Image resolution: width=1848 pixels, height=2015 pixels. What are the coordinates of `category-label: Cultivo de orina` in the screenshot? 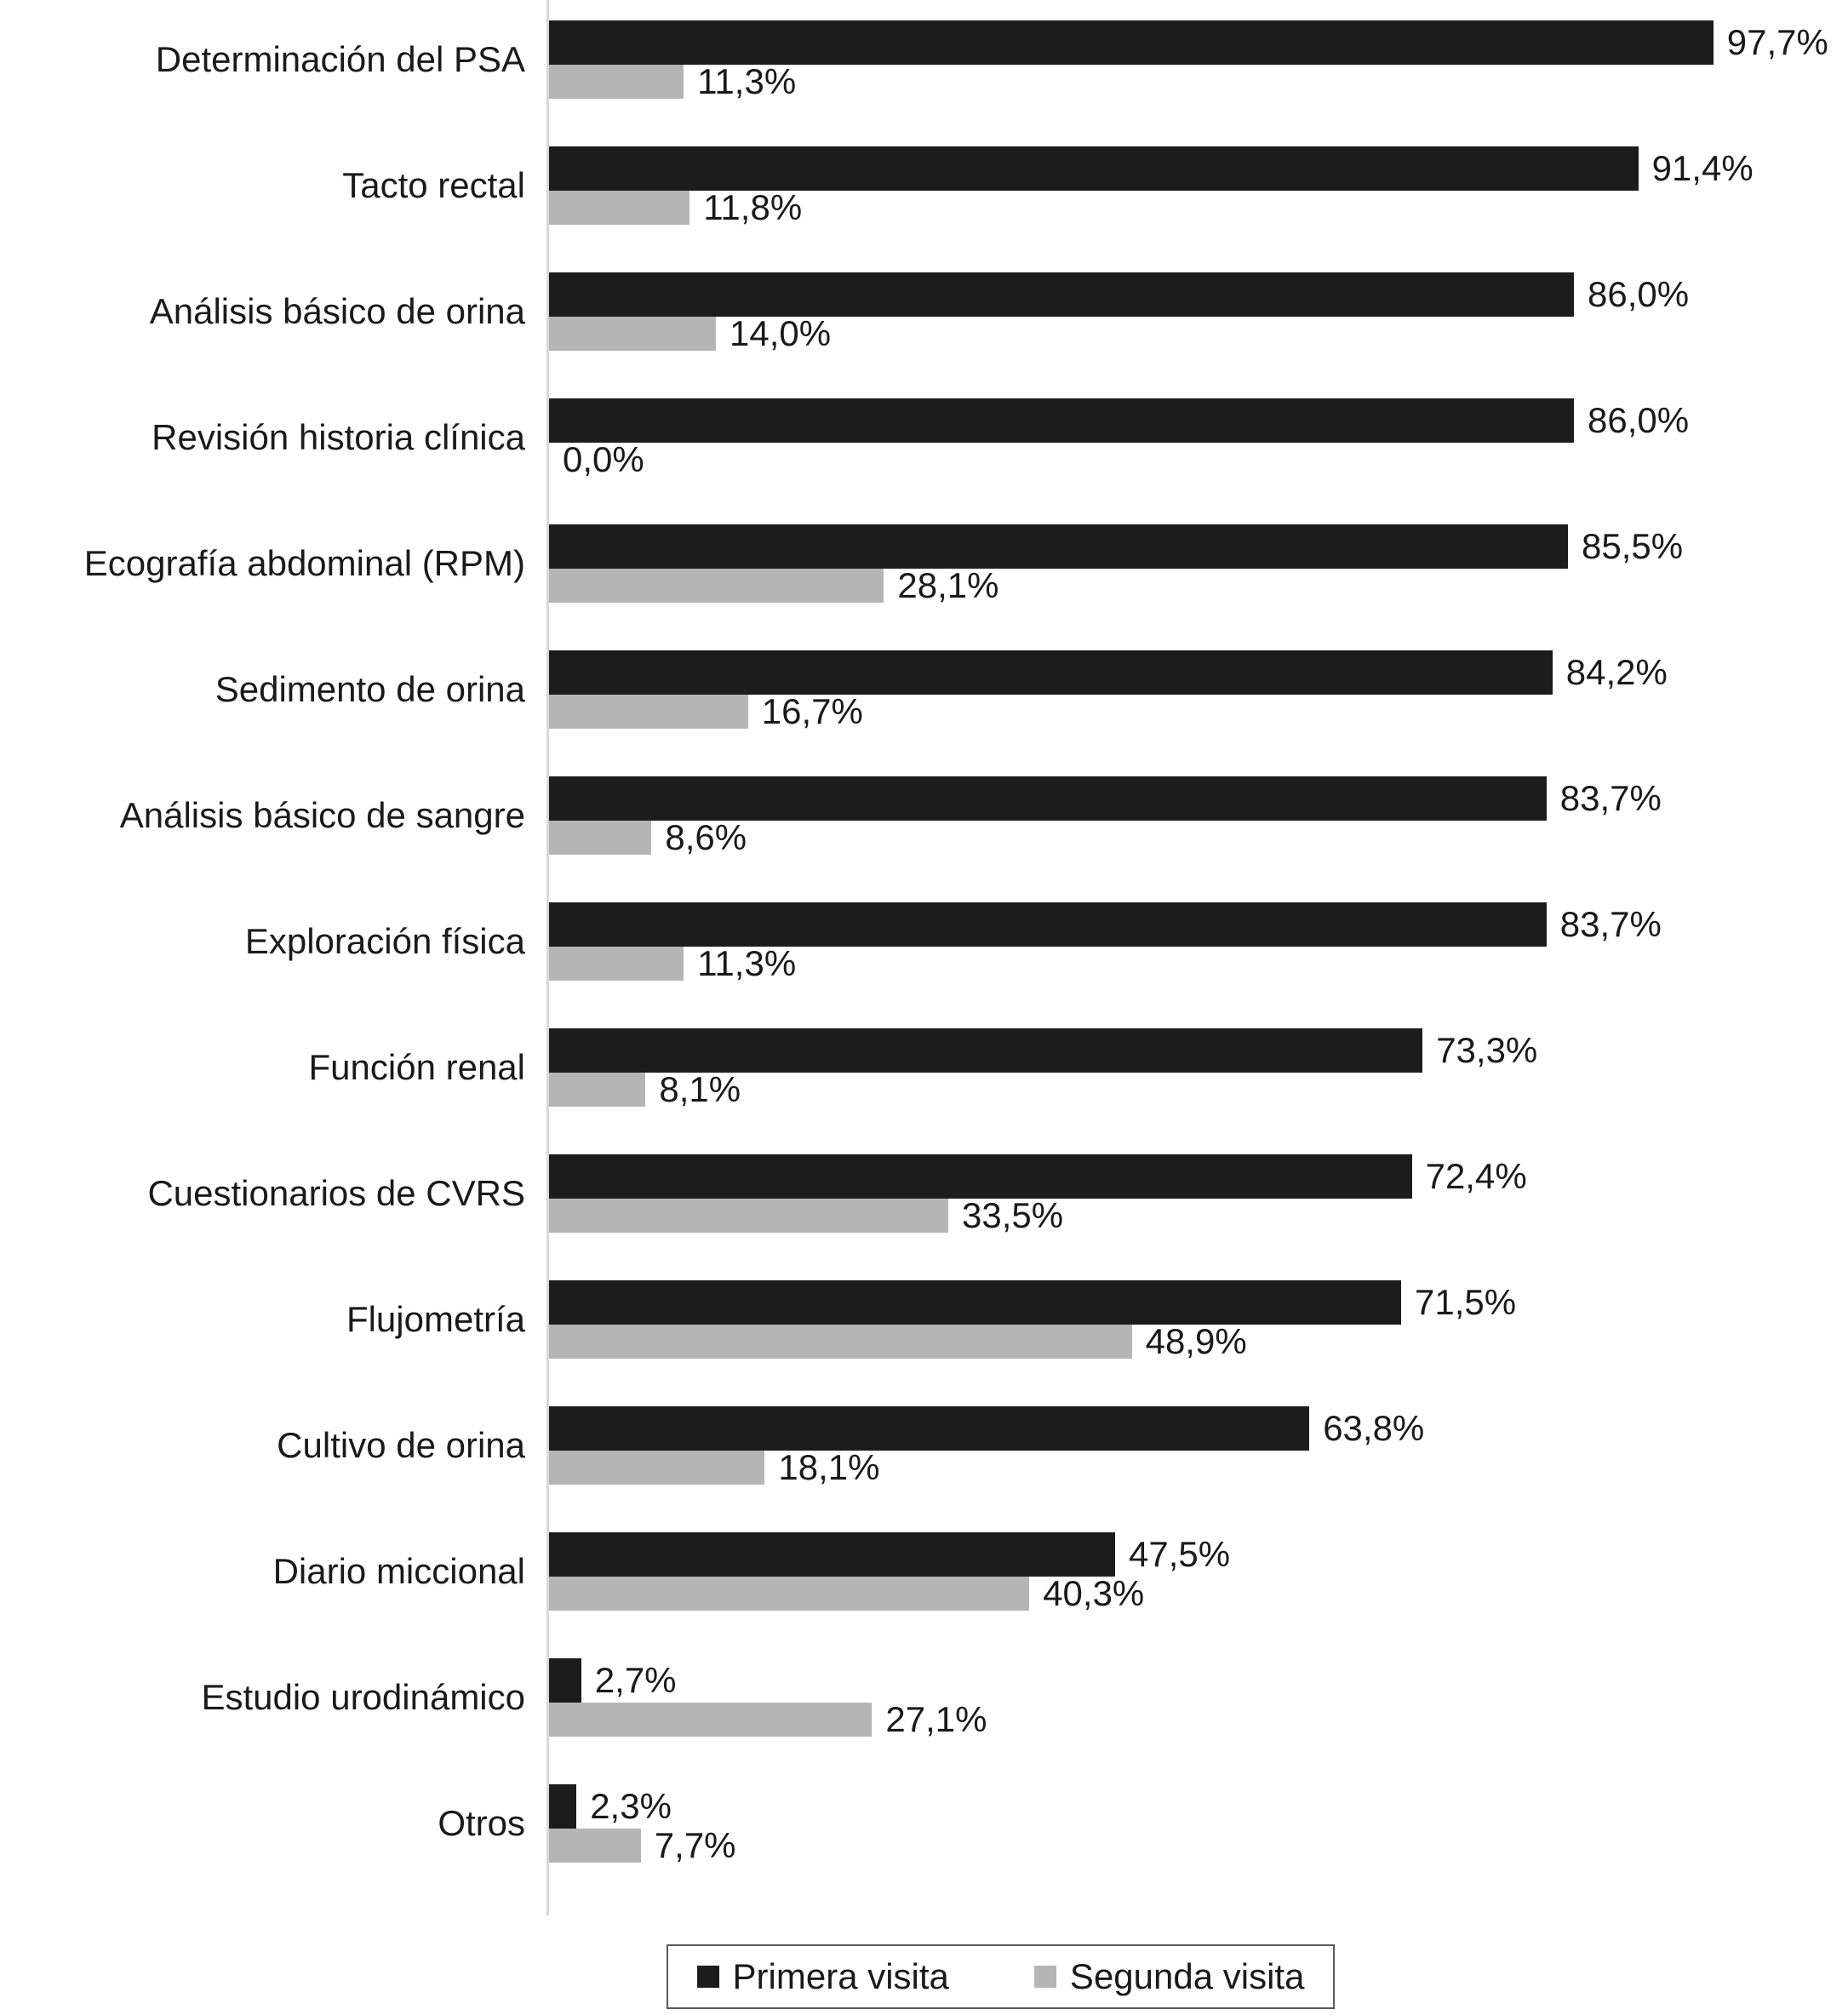 It's located at (401, 1444).